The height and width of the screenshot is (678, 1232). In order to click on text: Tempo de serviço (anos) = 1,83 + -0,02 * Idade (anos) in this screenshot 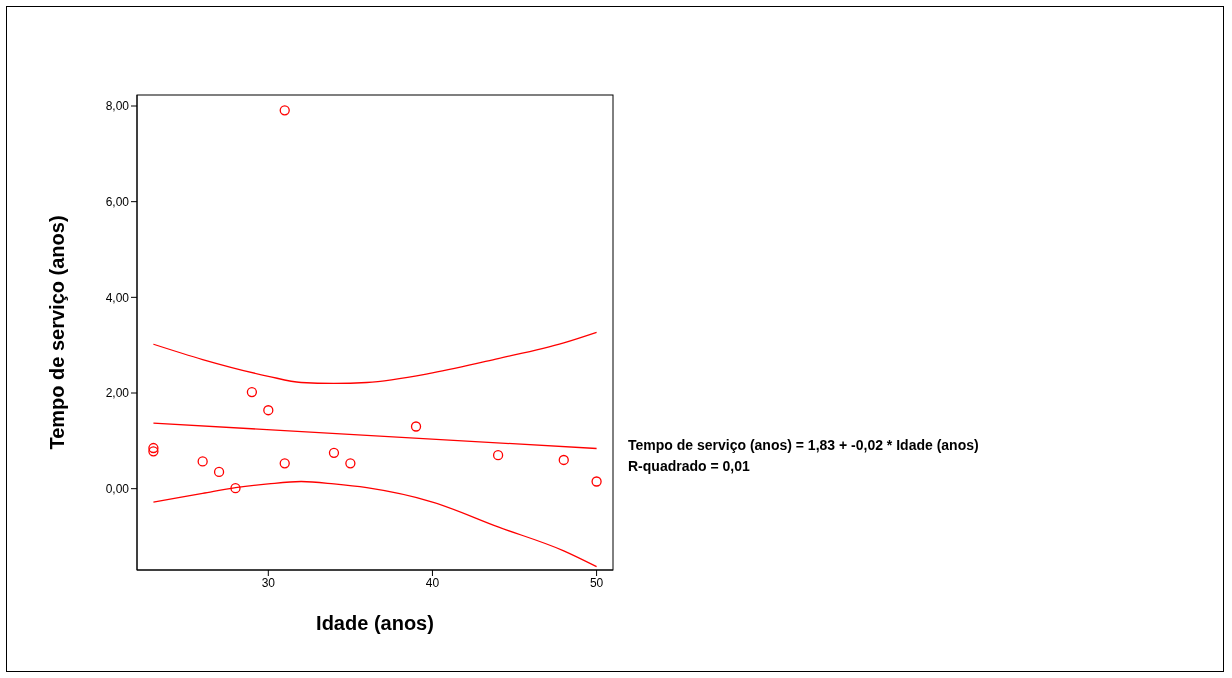, I will do `click(803, 445)`.